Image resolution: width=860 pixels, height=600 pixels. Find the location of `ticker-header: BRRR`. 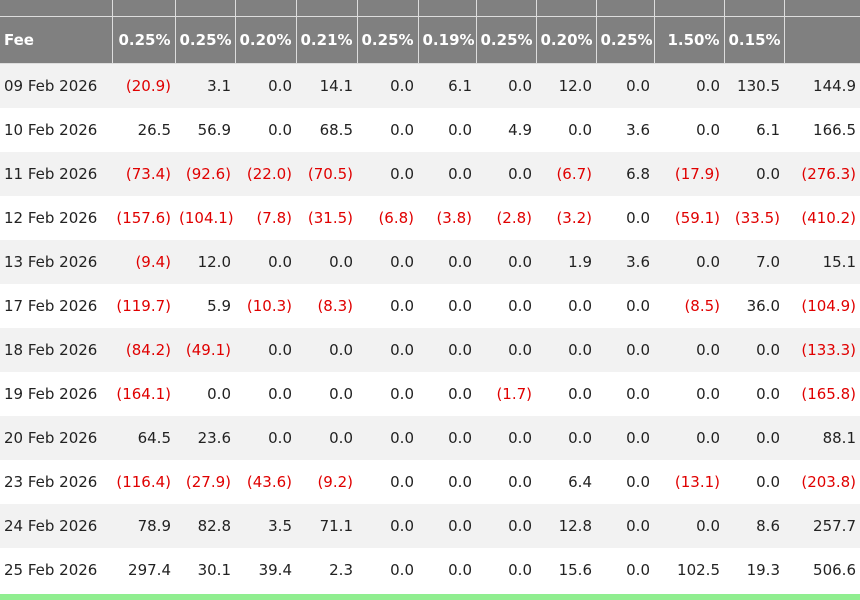

ticker-header: BRRR is located at coordinates (506, 8).